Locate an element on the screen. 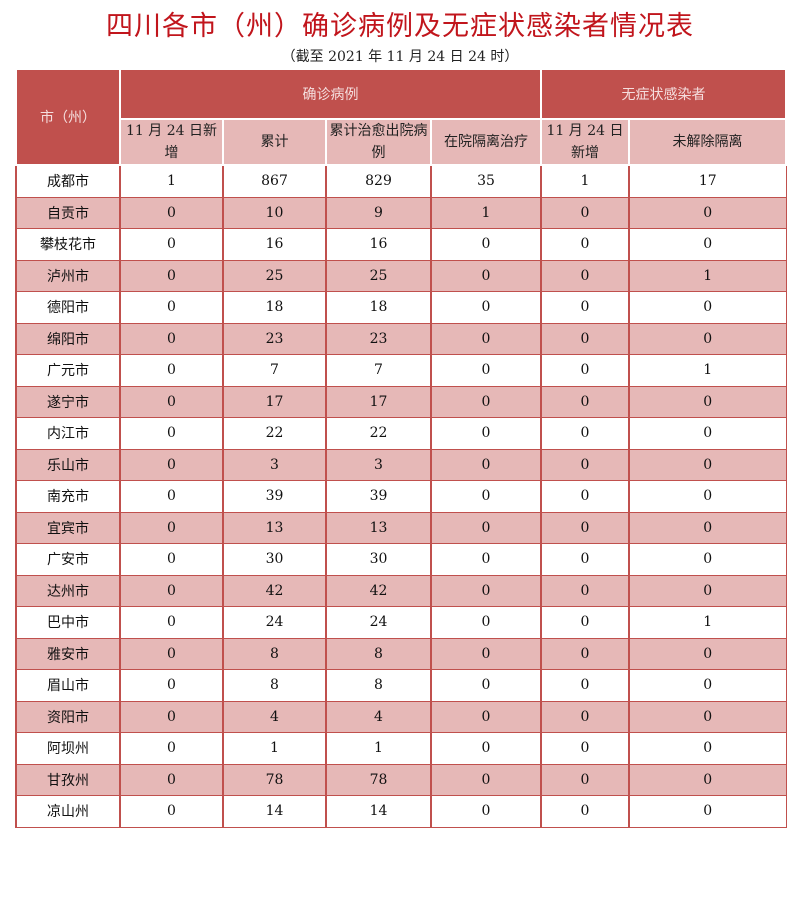  header-city: 市（州） is located at coordinates (68, 117).